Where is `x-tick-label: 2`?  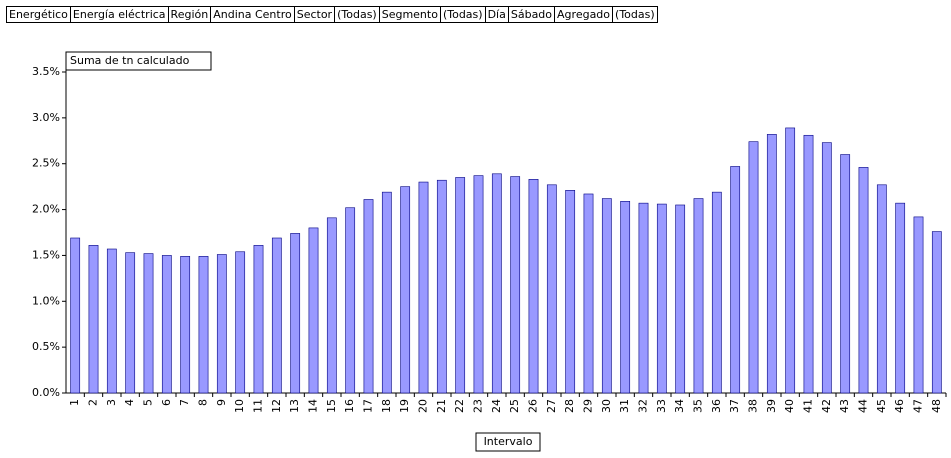 x-tick-label: 2 is located at coordinates (93, 402).